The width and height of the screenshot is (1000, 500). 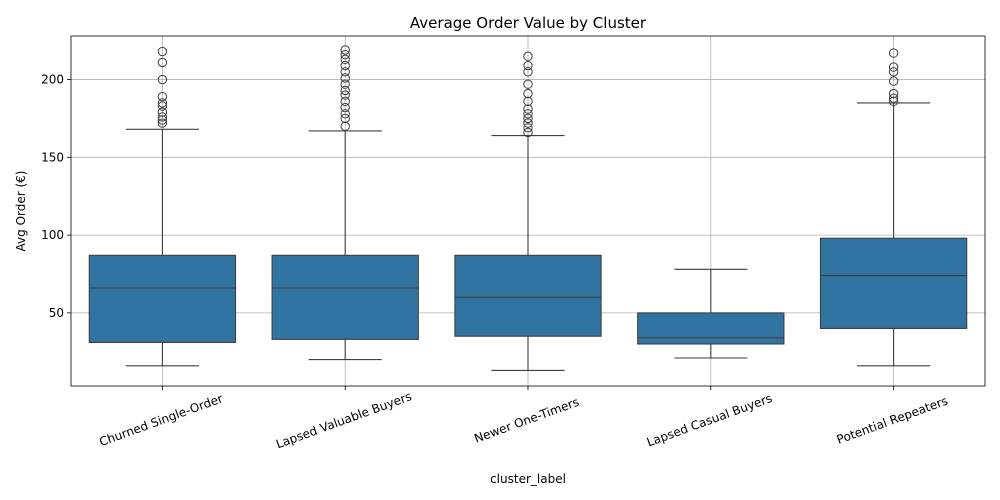 I want to click on y-tick-label: 150, so click(x=52, y=157).